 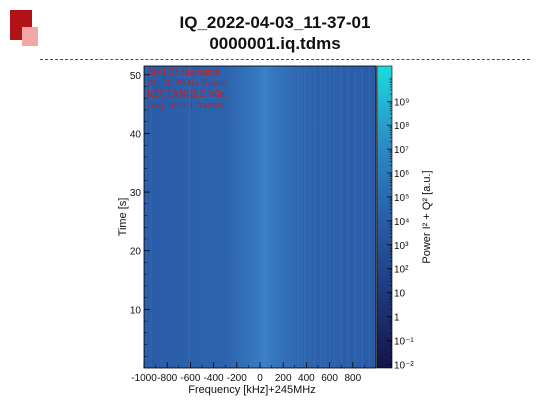 What do you see at coordinates (400, 294) in the screenshot?
I see `z-tick-label: 10` at bounding box center [400, 294].